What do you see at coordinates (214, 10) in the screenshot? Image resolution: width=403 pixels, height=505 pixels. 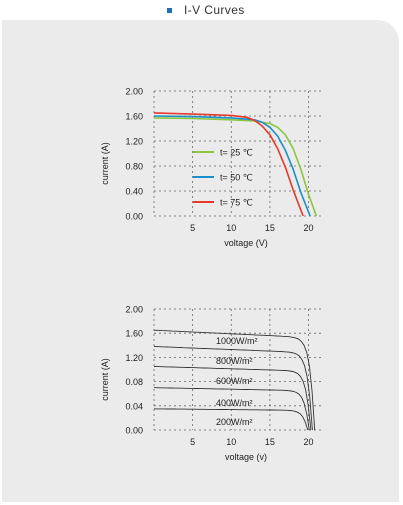 I see `section-title: I-V Curves` at bounding box center [214, 10].